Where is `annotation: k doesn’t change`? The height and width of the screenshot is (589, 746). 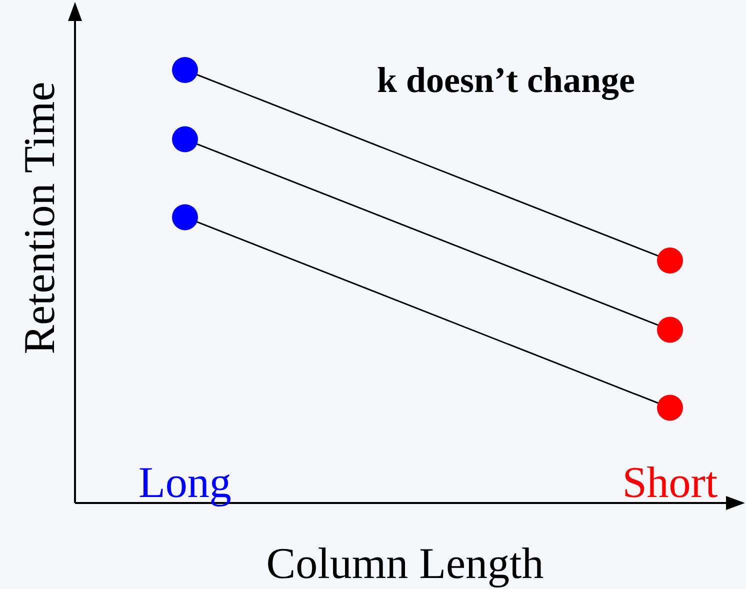
annotation: k doesn’t change is located at coordinates (506, 80).